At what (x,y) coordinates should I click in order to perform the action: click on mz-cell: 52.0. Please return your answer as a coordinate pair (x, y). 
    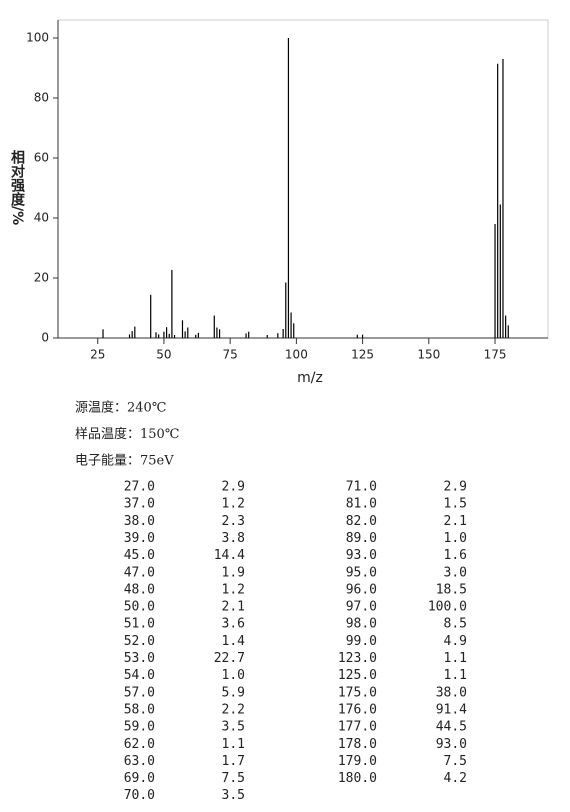
    Looking at the image, I should click on (139, 641).